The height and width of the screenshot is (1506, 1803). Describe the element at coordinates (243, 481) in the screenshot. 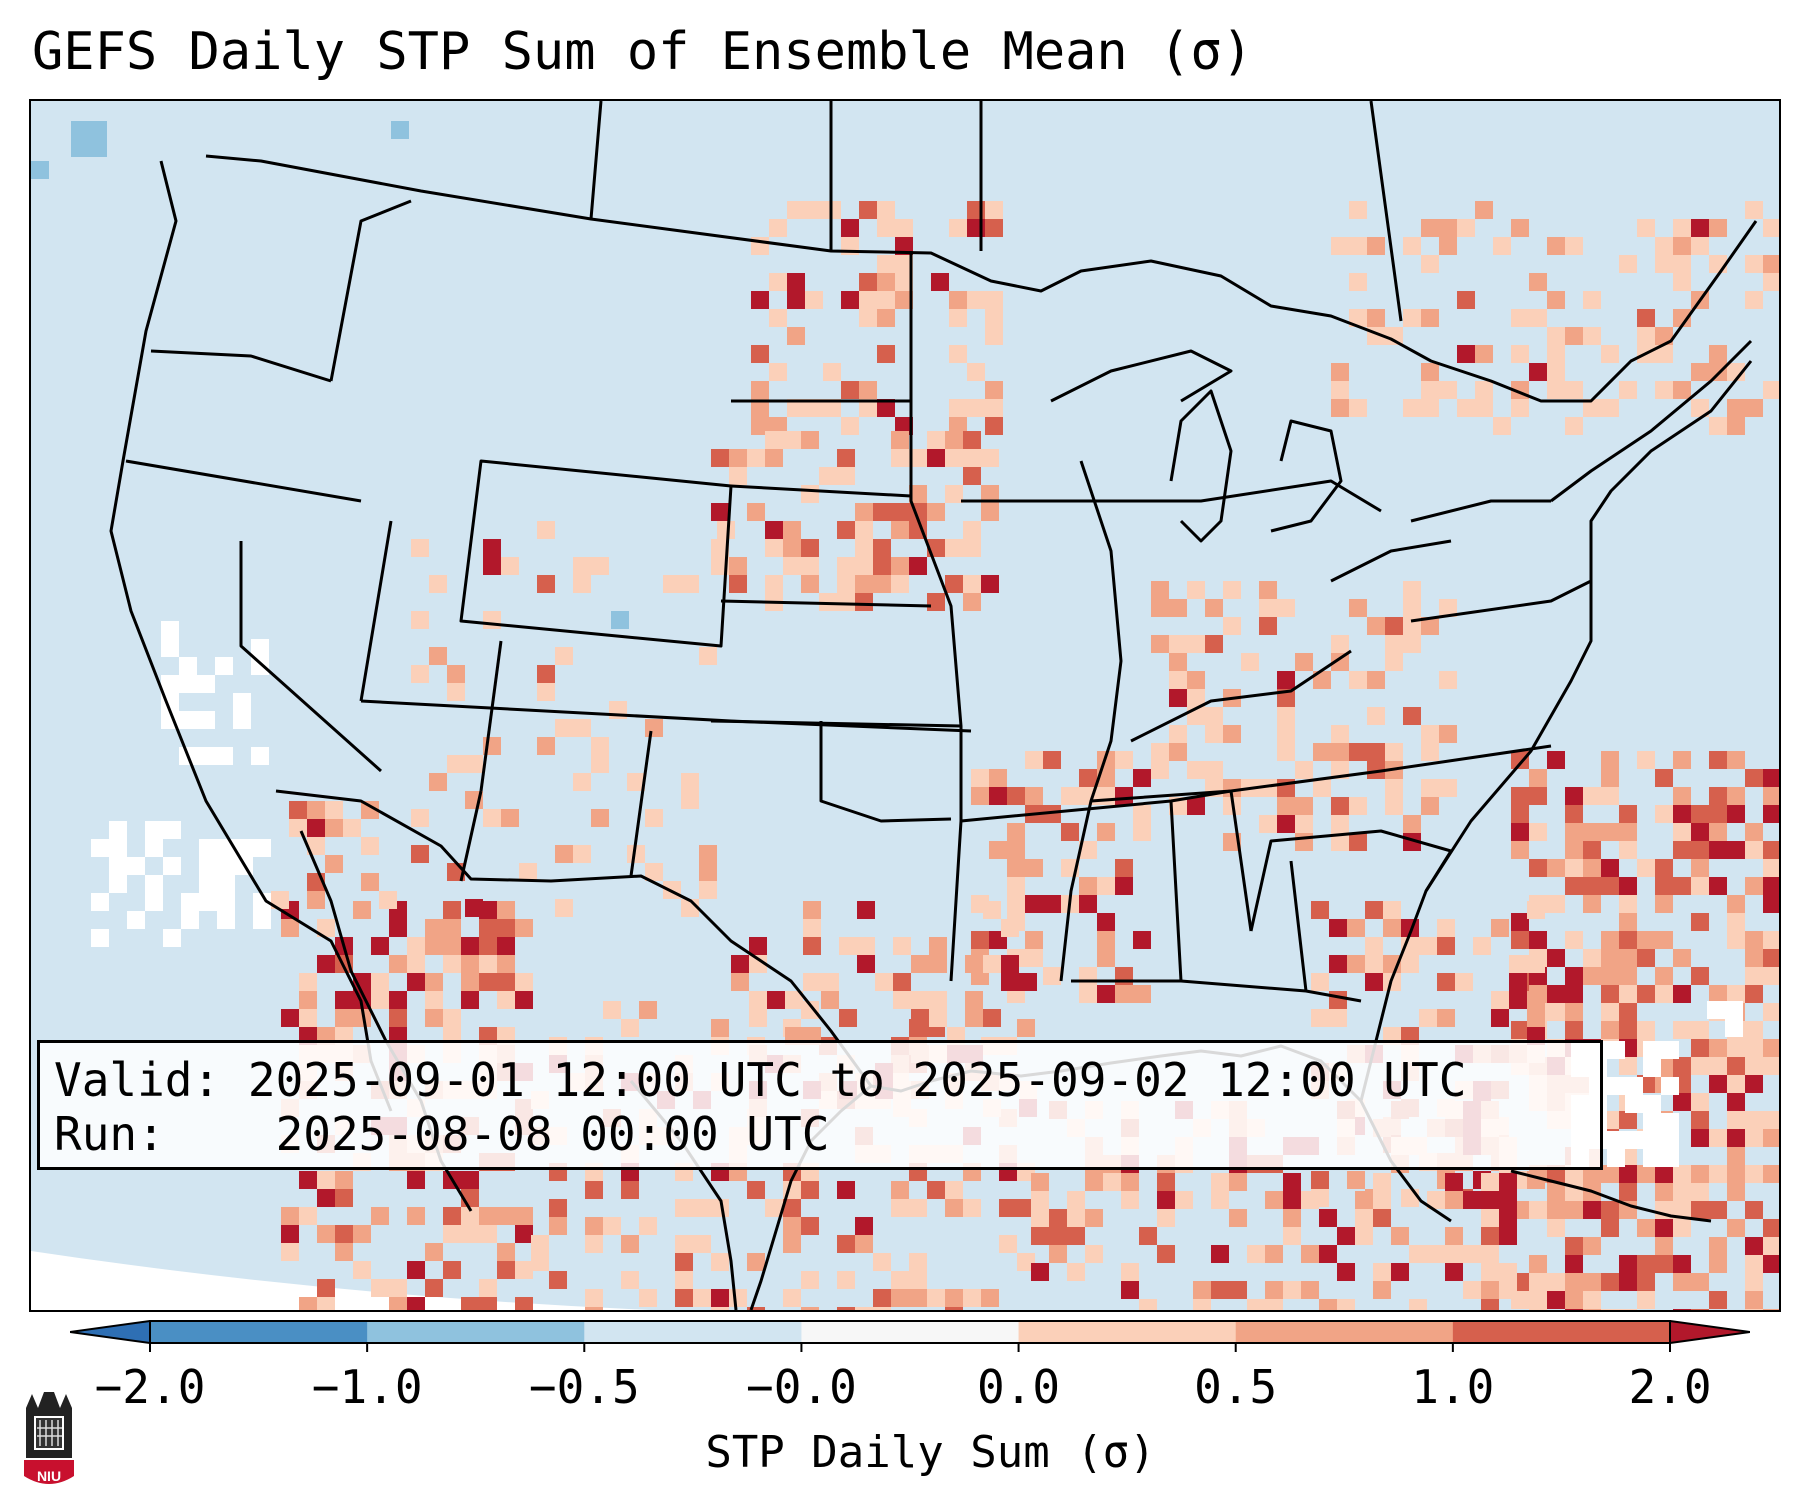

I see `oregon-california-border` at that location.